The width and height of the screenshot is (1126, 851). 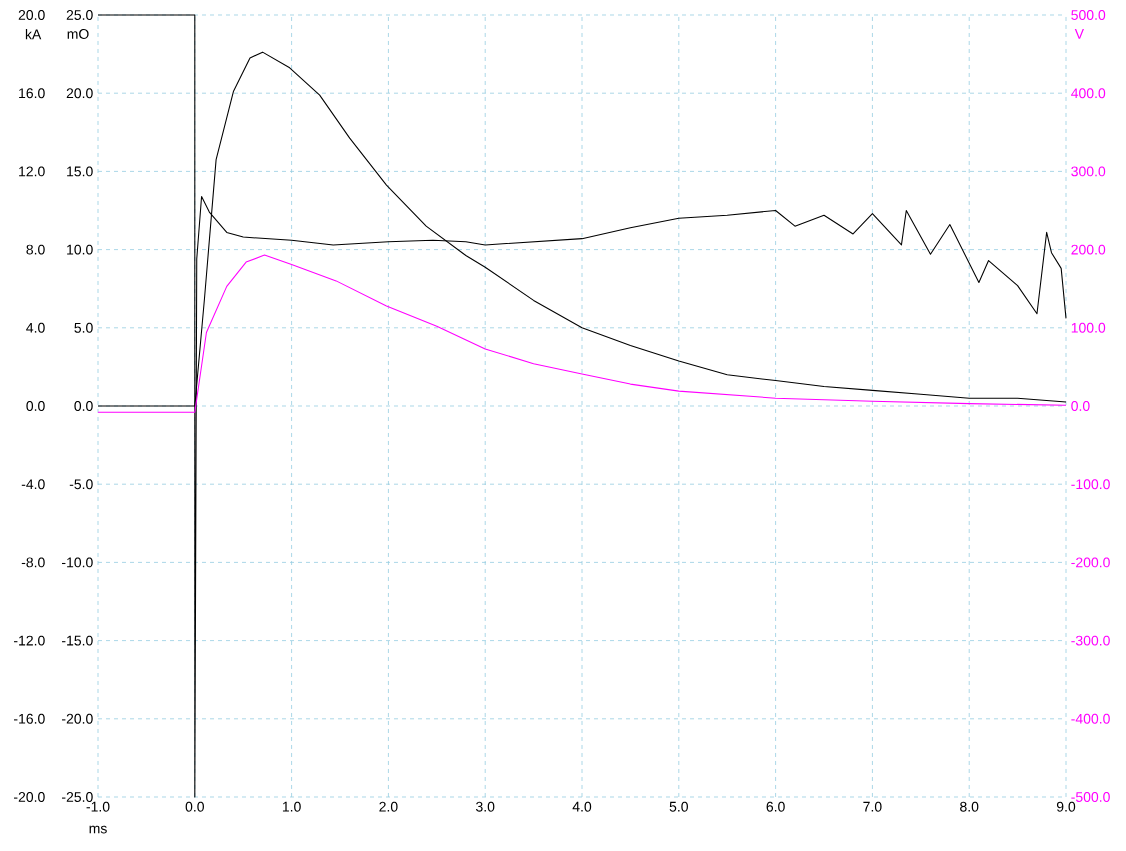 What do you see at coordinates (1079, 34) in the screenshot?
I see `y2-axis-title: V` at bounding box center [1079, 34].